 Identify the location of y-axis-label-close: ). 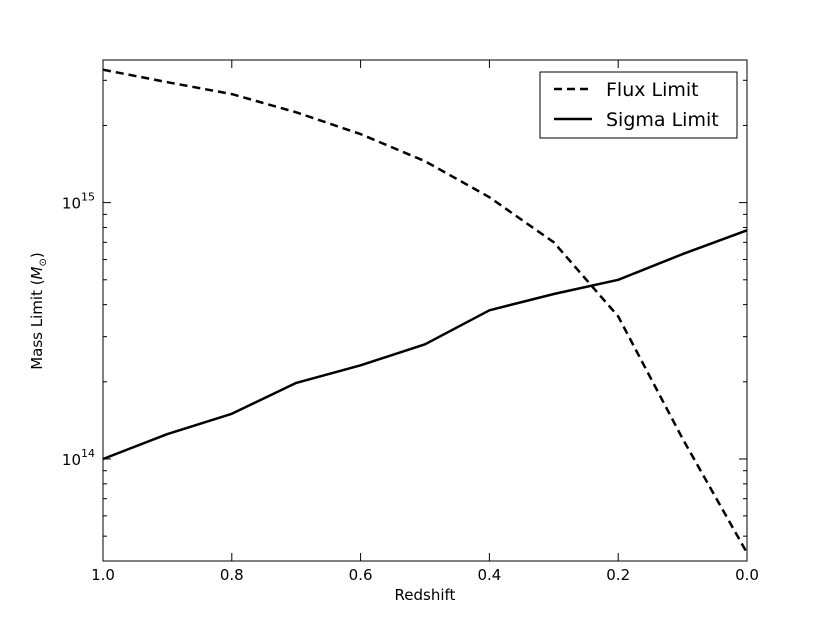
(37, 255).